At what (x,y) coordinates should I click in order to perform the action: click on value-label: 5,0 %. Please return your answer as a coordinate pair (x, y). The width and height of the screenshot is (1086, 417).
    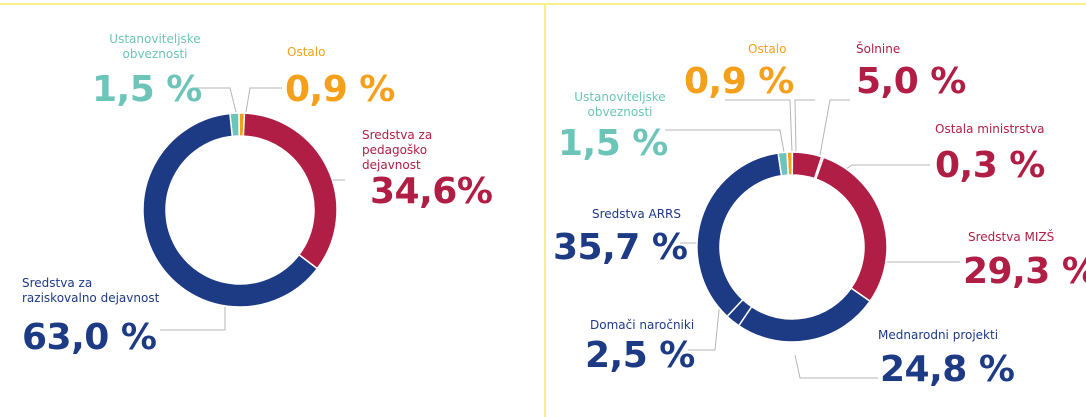
    Looking at the image, I should click on (911, 81).